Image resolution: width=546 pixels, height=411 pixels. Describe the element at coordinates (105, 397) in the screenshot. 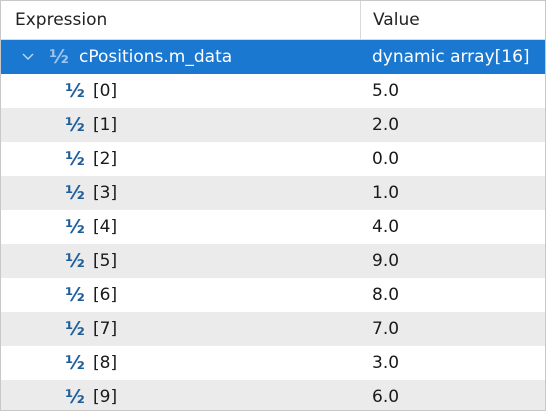

I see `expression-label: [9]` at that location.